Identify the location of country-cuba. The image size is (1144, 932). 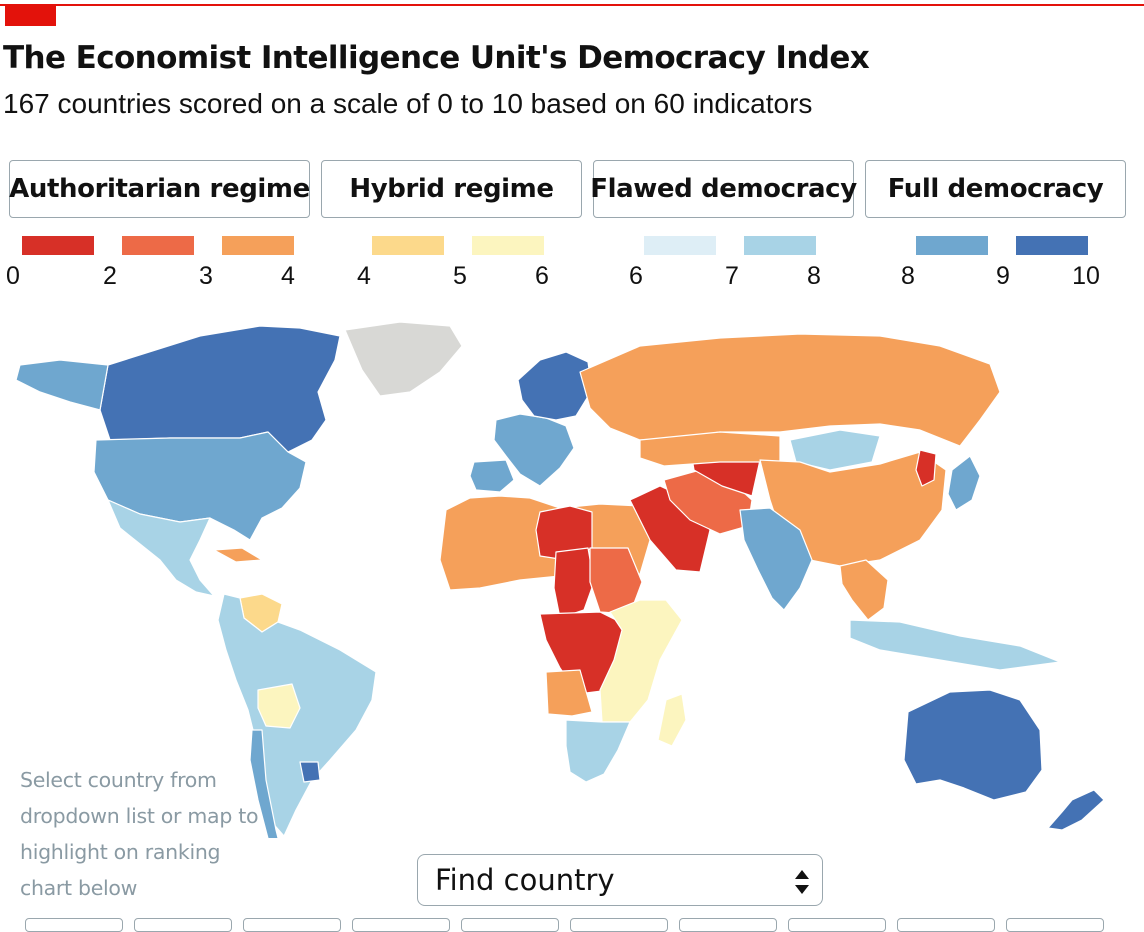
(238, 555).